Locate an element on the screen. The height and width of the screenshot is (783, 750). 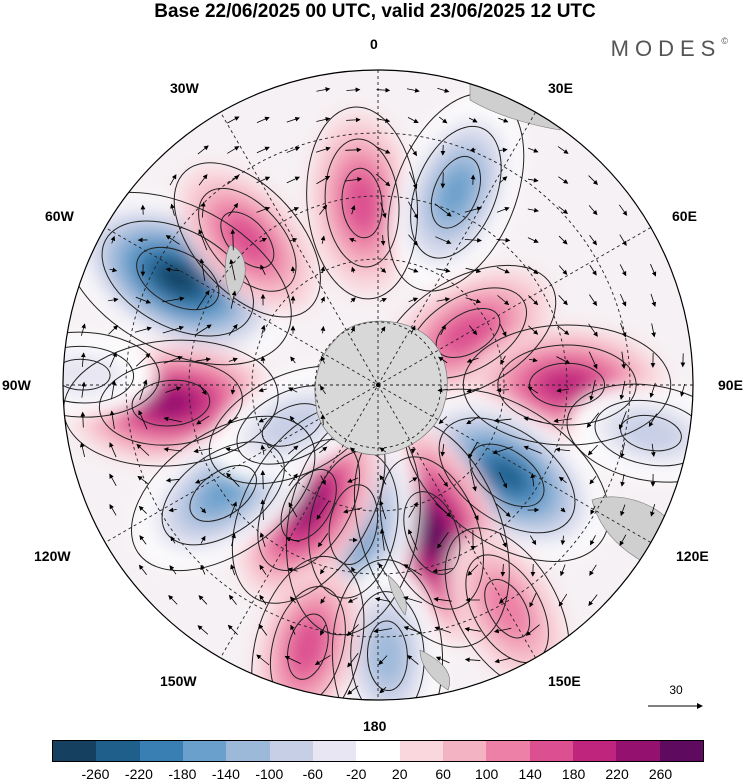
colorbar-tick-label: -60 is located at coordinates (312, 774).